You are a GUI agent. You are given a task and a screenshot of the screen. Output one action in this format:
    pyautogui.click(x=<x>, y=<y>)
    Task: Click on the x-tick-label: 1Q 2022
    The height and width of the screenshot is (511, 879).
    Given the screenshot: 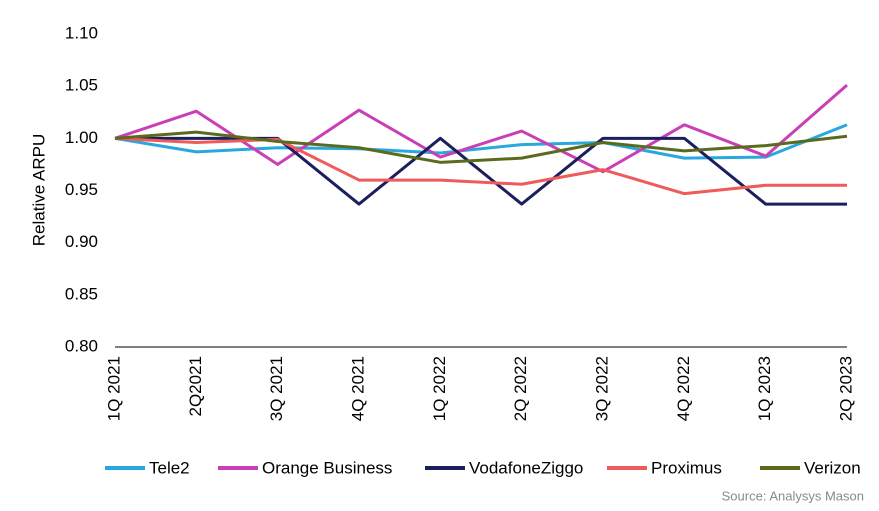 What is the action you would take?
    pyautogui.click(x=439, y=388)
    